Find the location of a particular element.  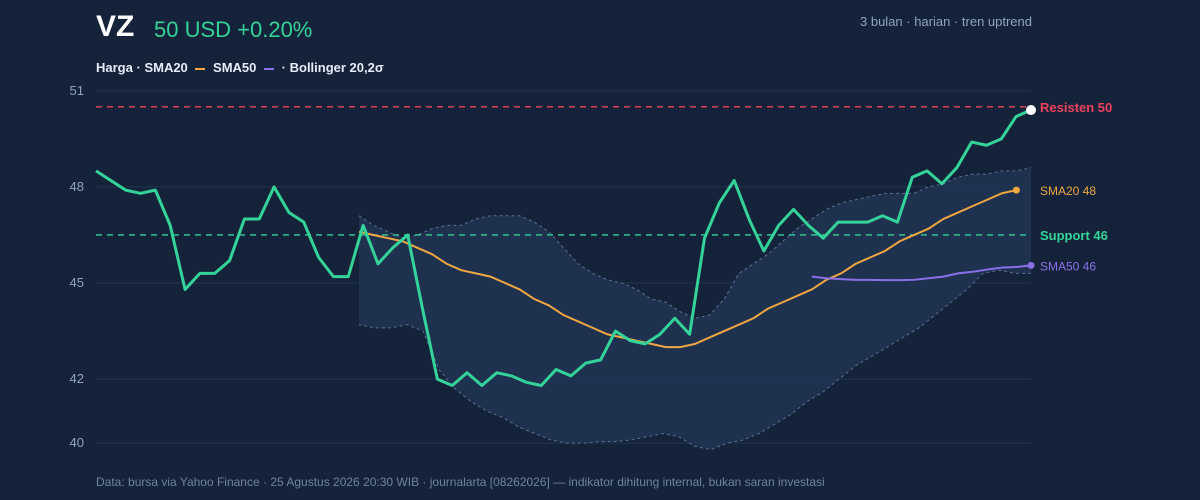

legend-sma50: SMA50 is located at coordinates (235, 67).